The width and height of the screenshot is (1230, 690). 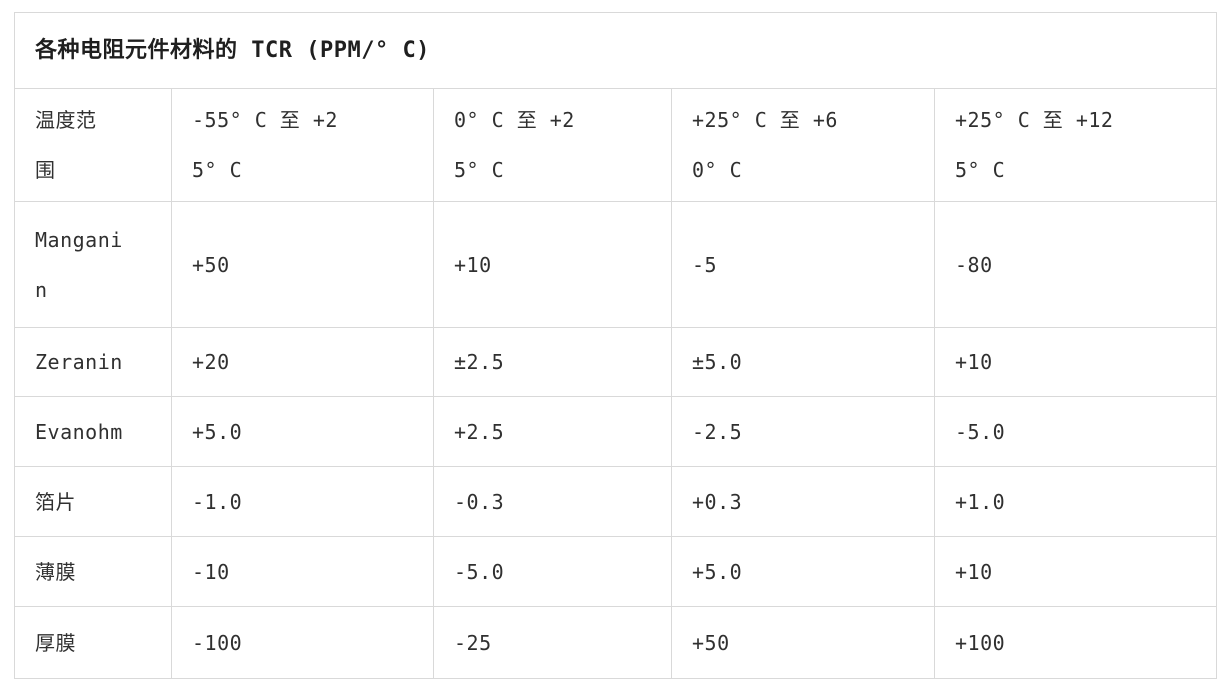 I want to click on header-cell-range-4: +25° C 至 +12 5° C, so click(x=1075, y=145).